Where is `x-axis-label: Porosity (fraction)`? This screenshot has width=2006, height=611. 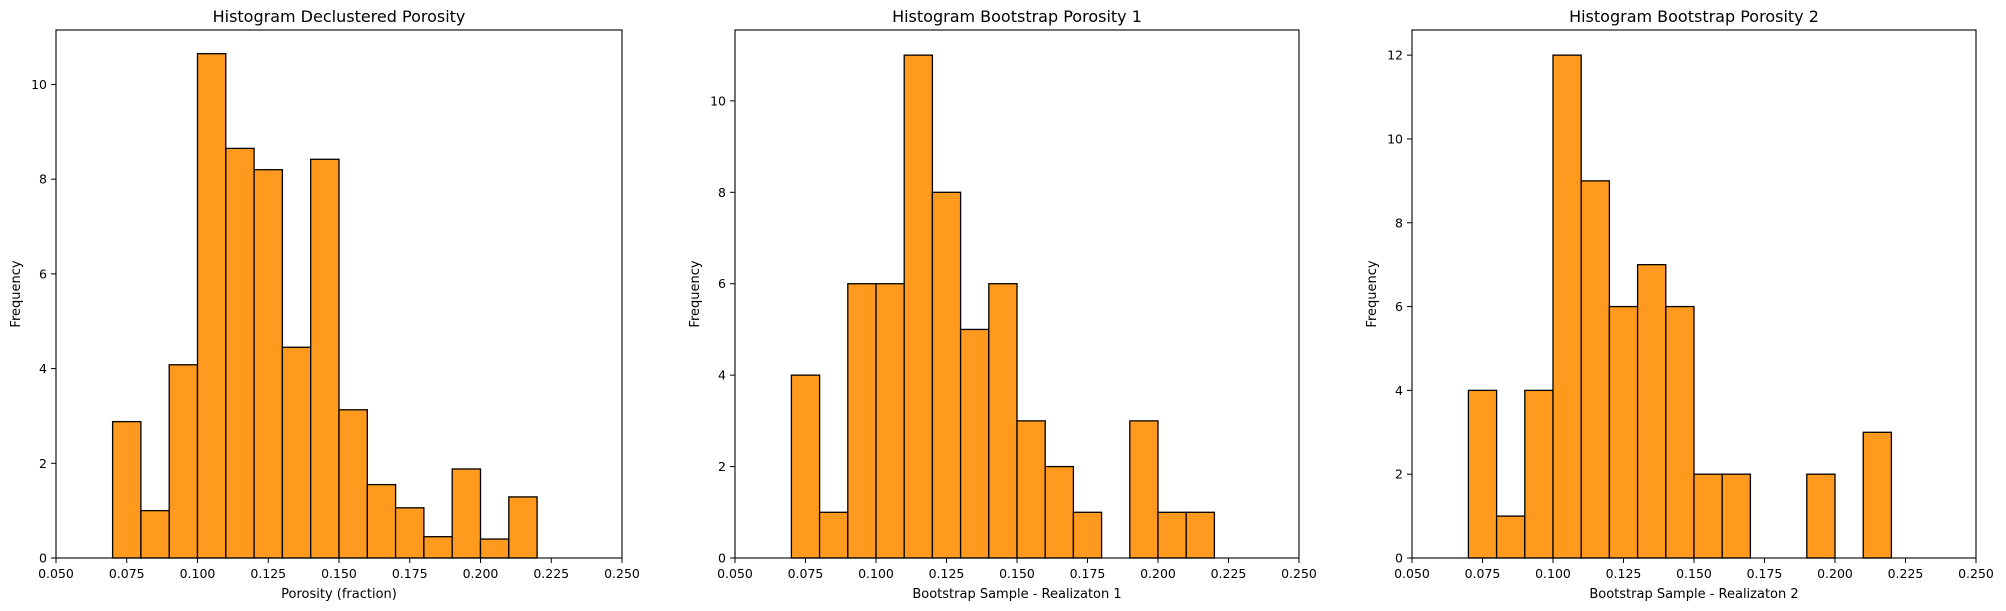 x-axis-label: Porosity (fraction) is located at coordinates (339, 594).